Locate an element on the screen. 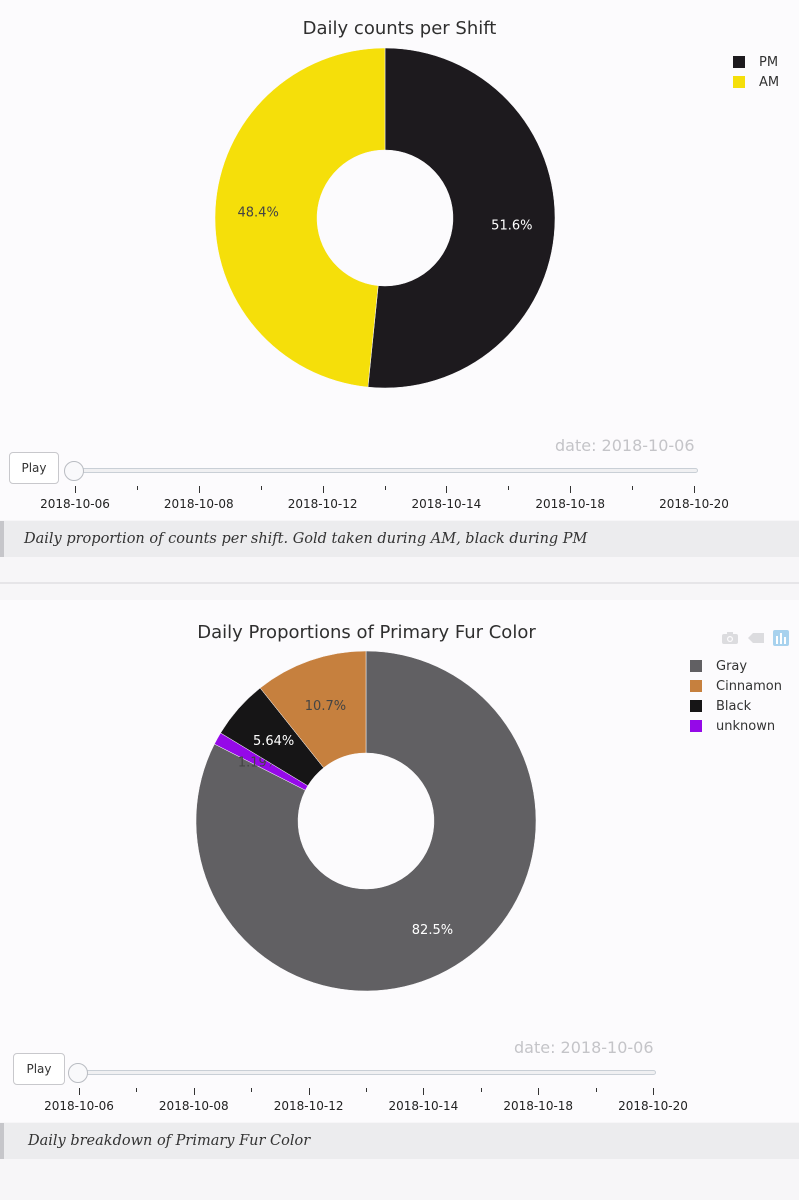 This screenshot has width=799, height=1200. legend-swatch-pm is located at coordinates (739, 62).